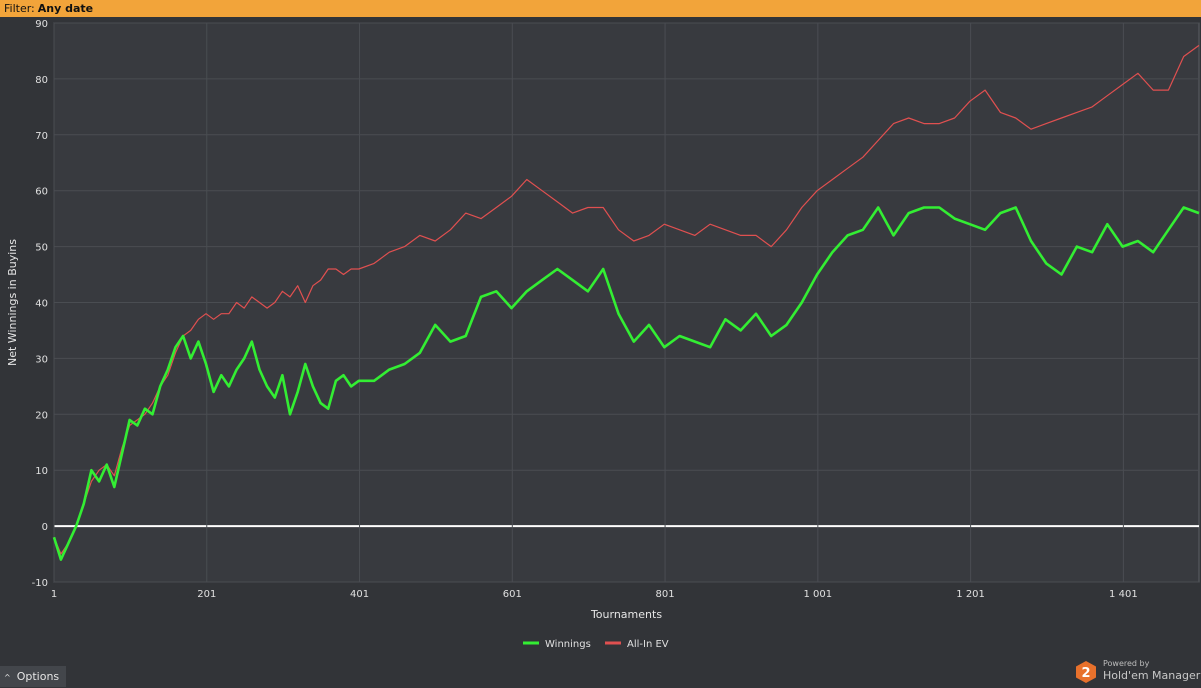 This screenshot has width=1201, height=688. Describe the element at coordinates (818, 594) in the screenshot. I see `x-tick-label: 1 001` at that location.